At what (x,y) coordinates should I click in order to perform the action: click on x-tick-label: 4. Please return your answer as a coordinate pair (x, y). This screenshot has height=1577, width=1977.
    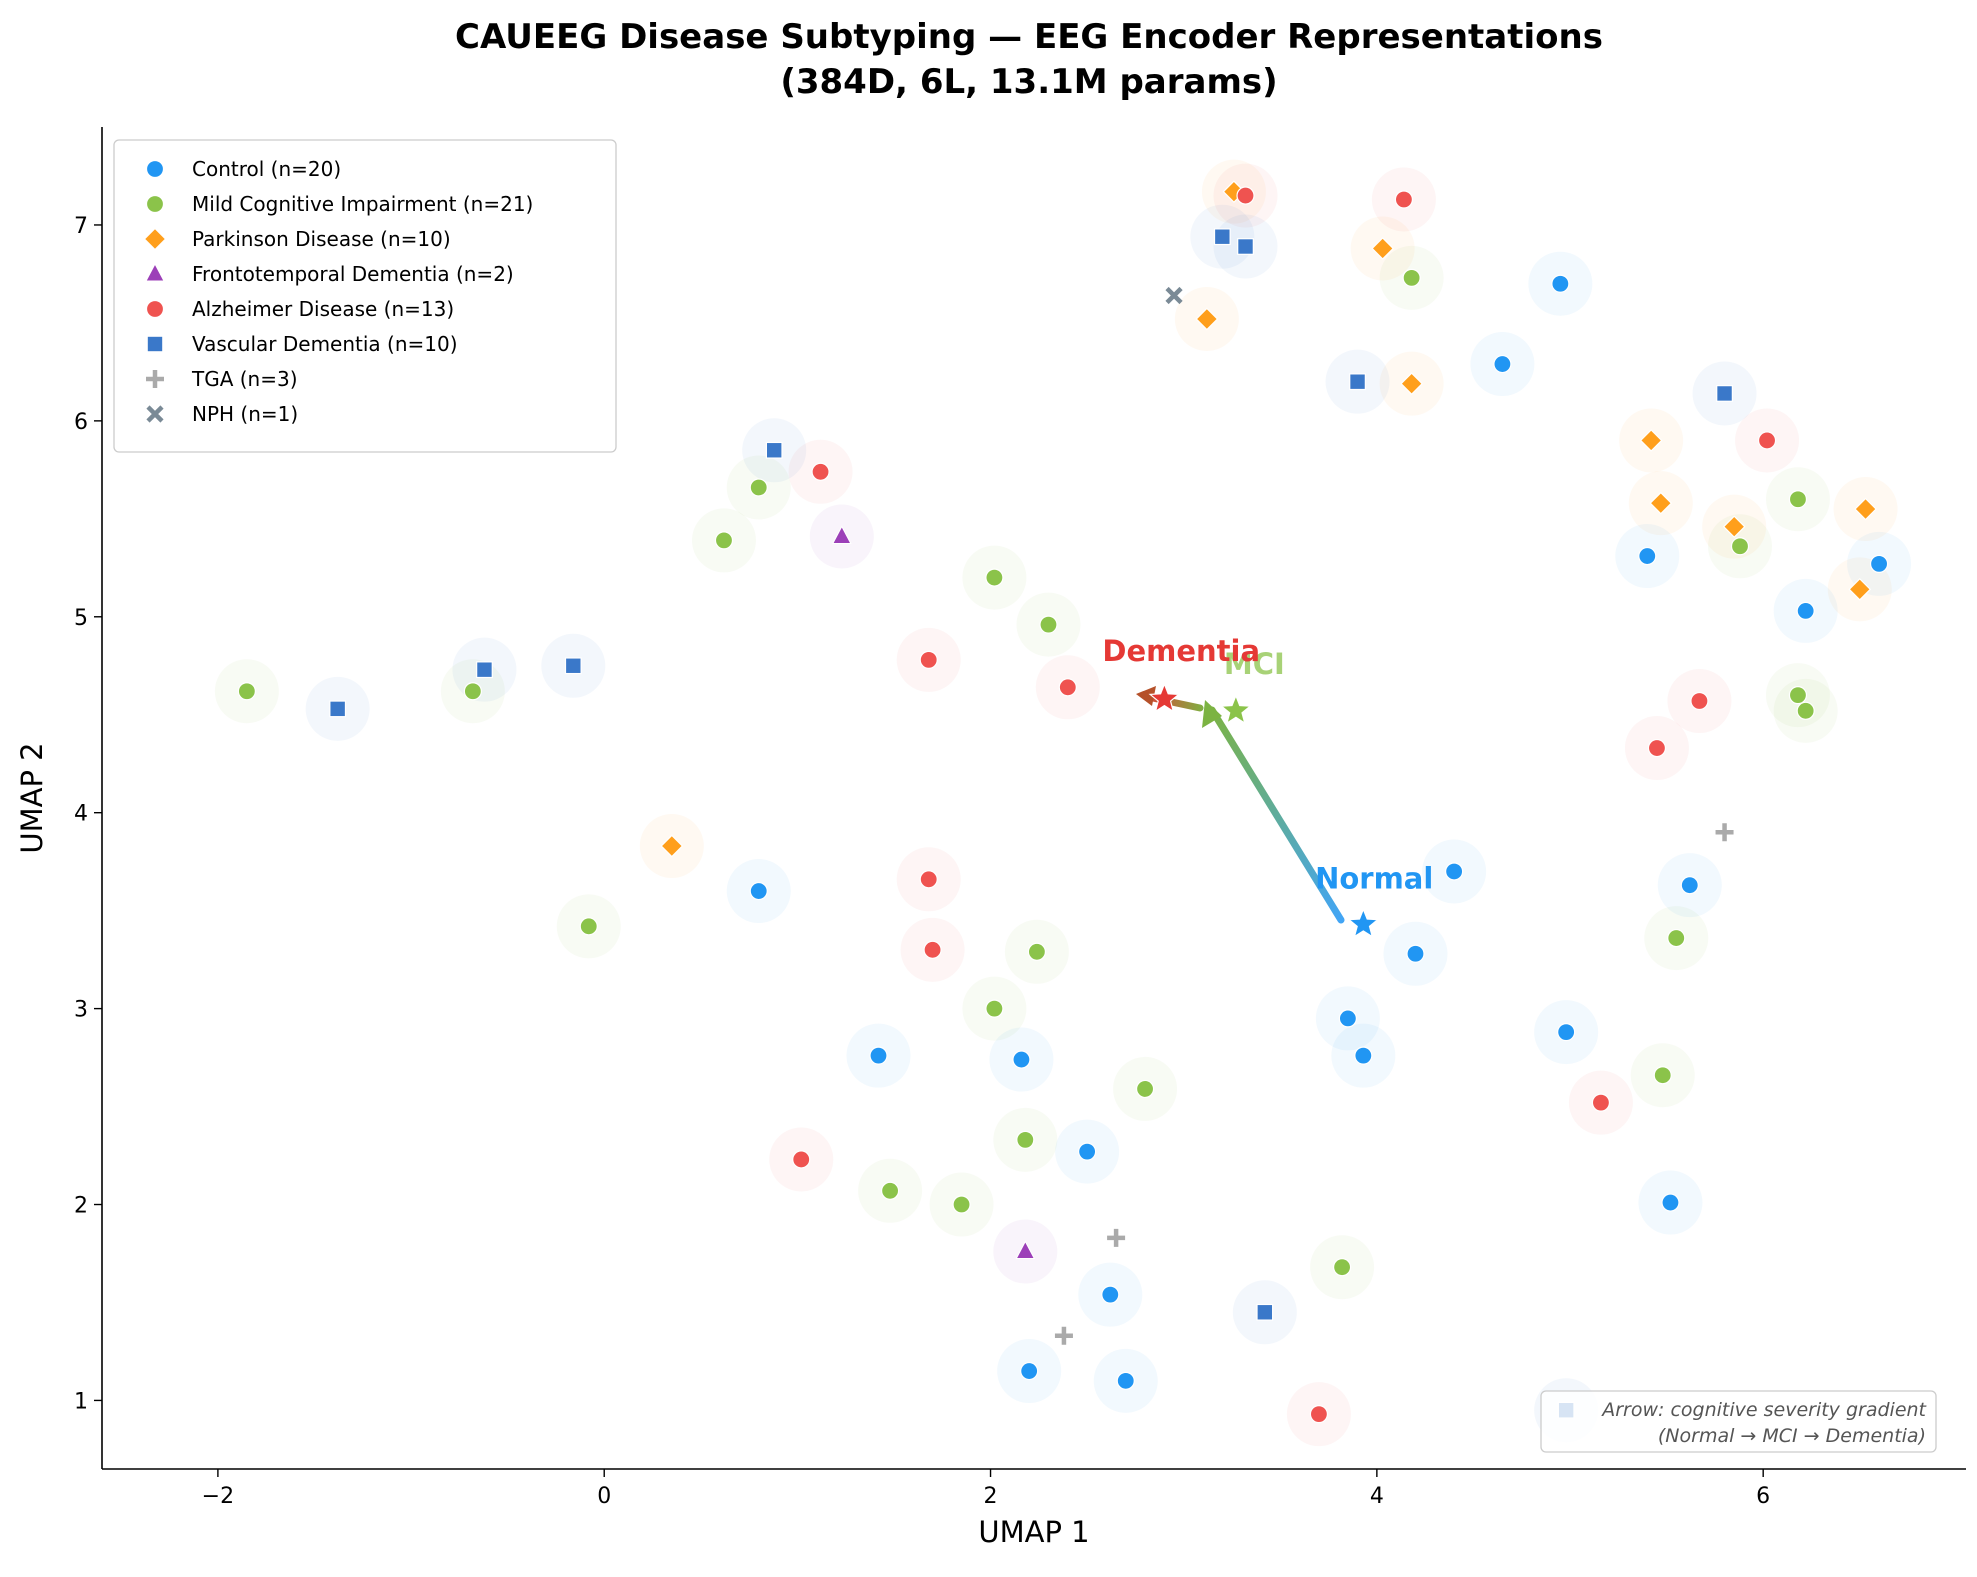
    Looking at the image, I should click on (1377, 1496).